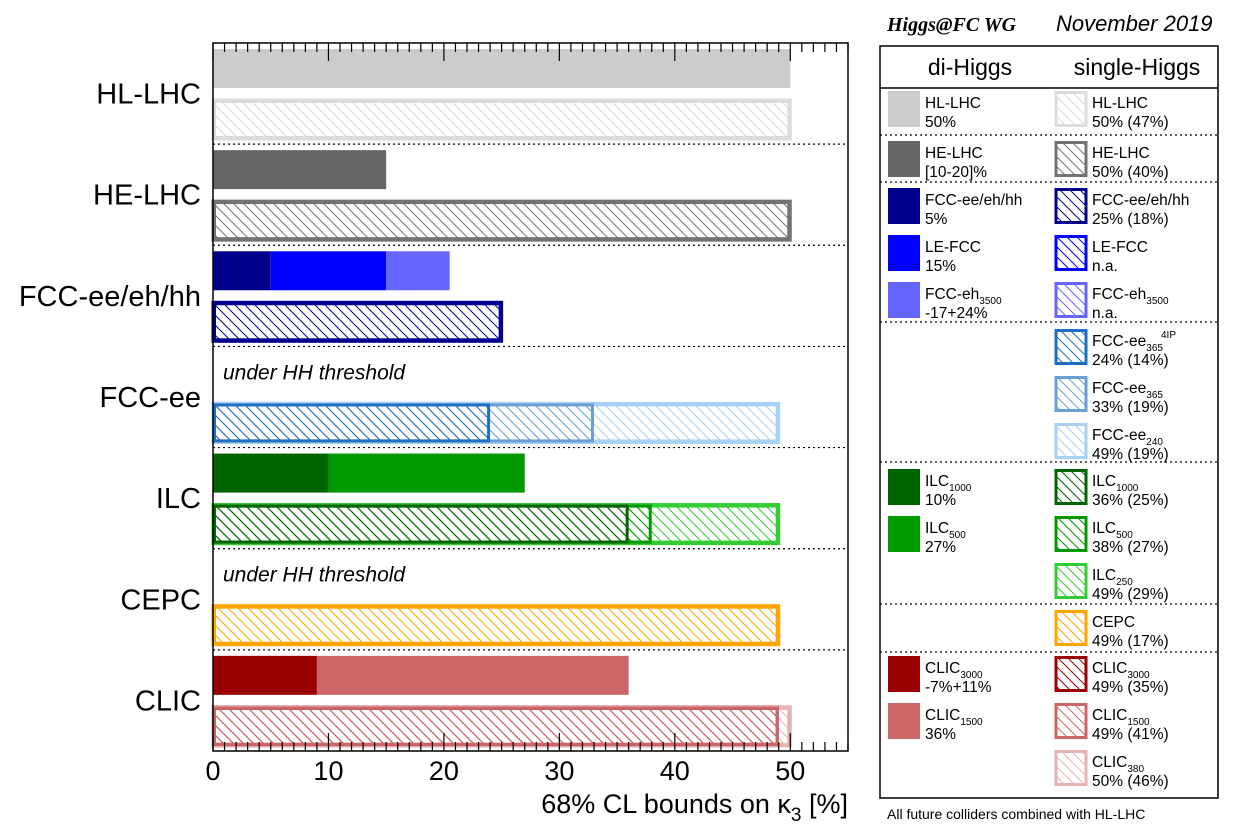 The height and width of the screenshot is (836, 1244). I want to click on x-tick-label: 50, so click(790, 771).